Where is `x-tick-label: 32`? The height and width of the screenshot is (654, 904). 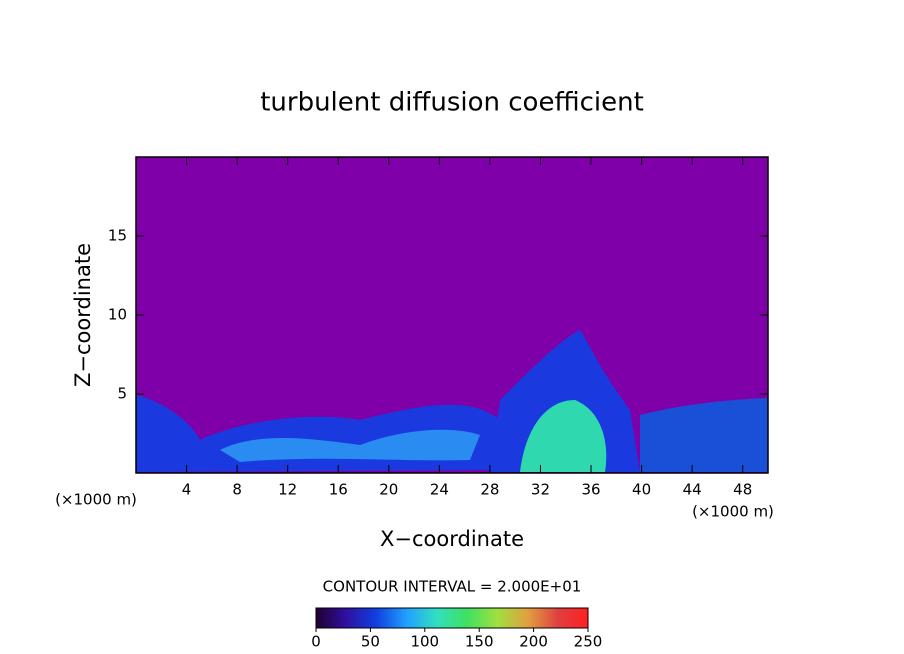
x-tick-label: 32 is located at coordinates (540, 490).